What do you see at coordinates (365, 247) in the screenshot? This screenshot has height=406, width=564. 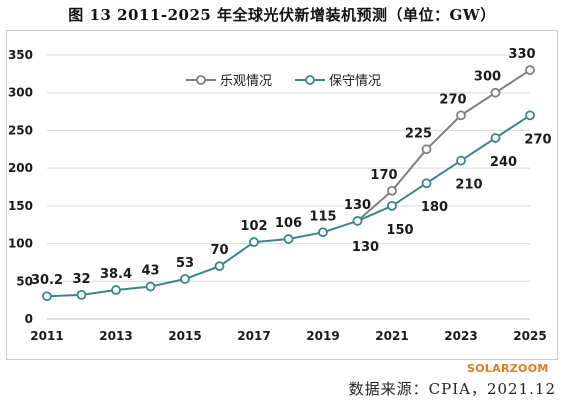 I see `conservative-data-label: 130` at bounding box center [365, 247].